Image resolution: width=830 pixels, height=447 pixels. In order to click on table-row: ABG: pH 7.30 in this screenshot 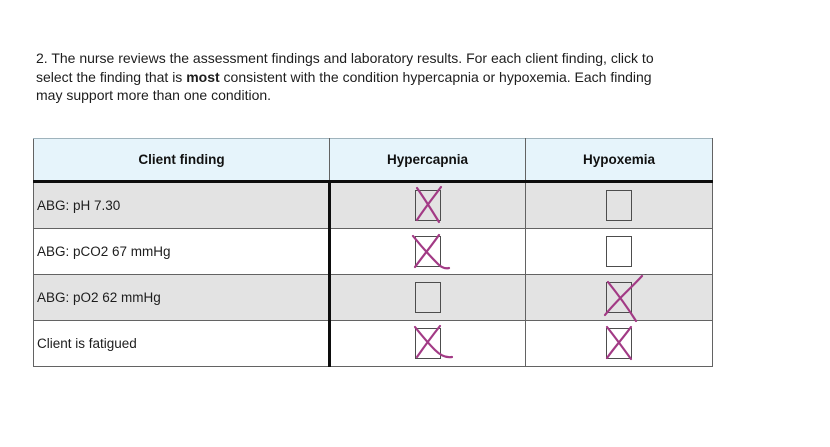, I will do `click(373, 205)`.